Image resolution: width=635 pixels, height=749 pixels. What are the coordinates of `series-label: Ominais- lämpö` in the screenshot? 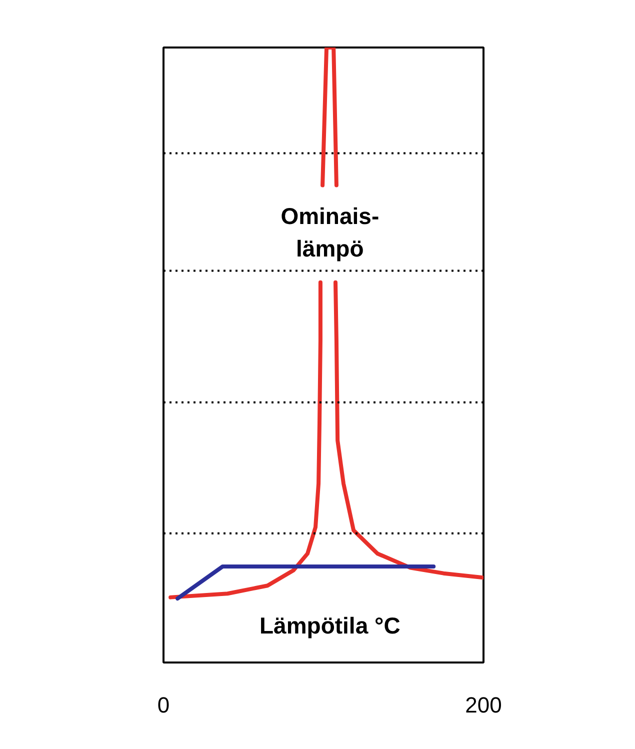 It's located at (330, 232).